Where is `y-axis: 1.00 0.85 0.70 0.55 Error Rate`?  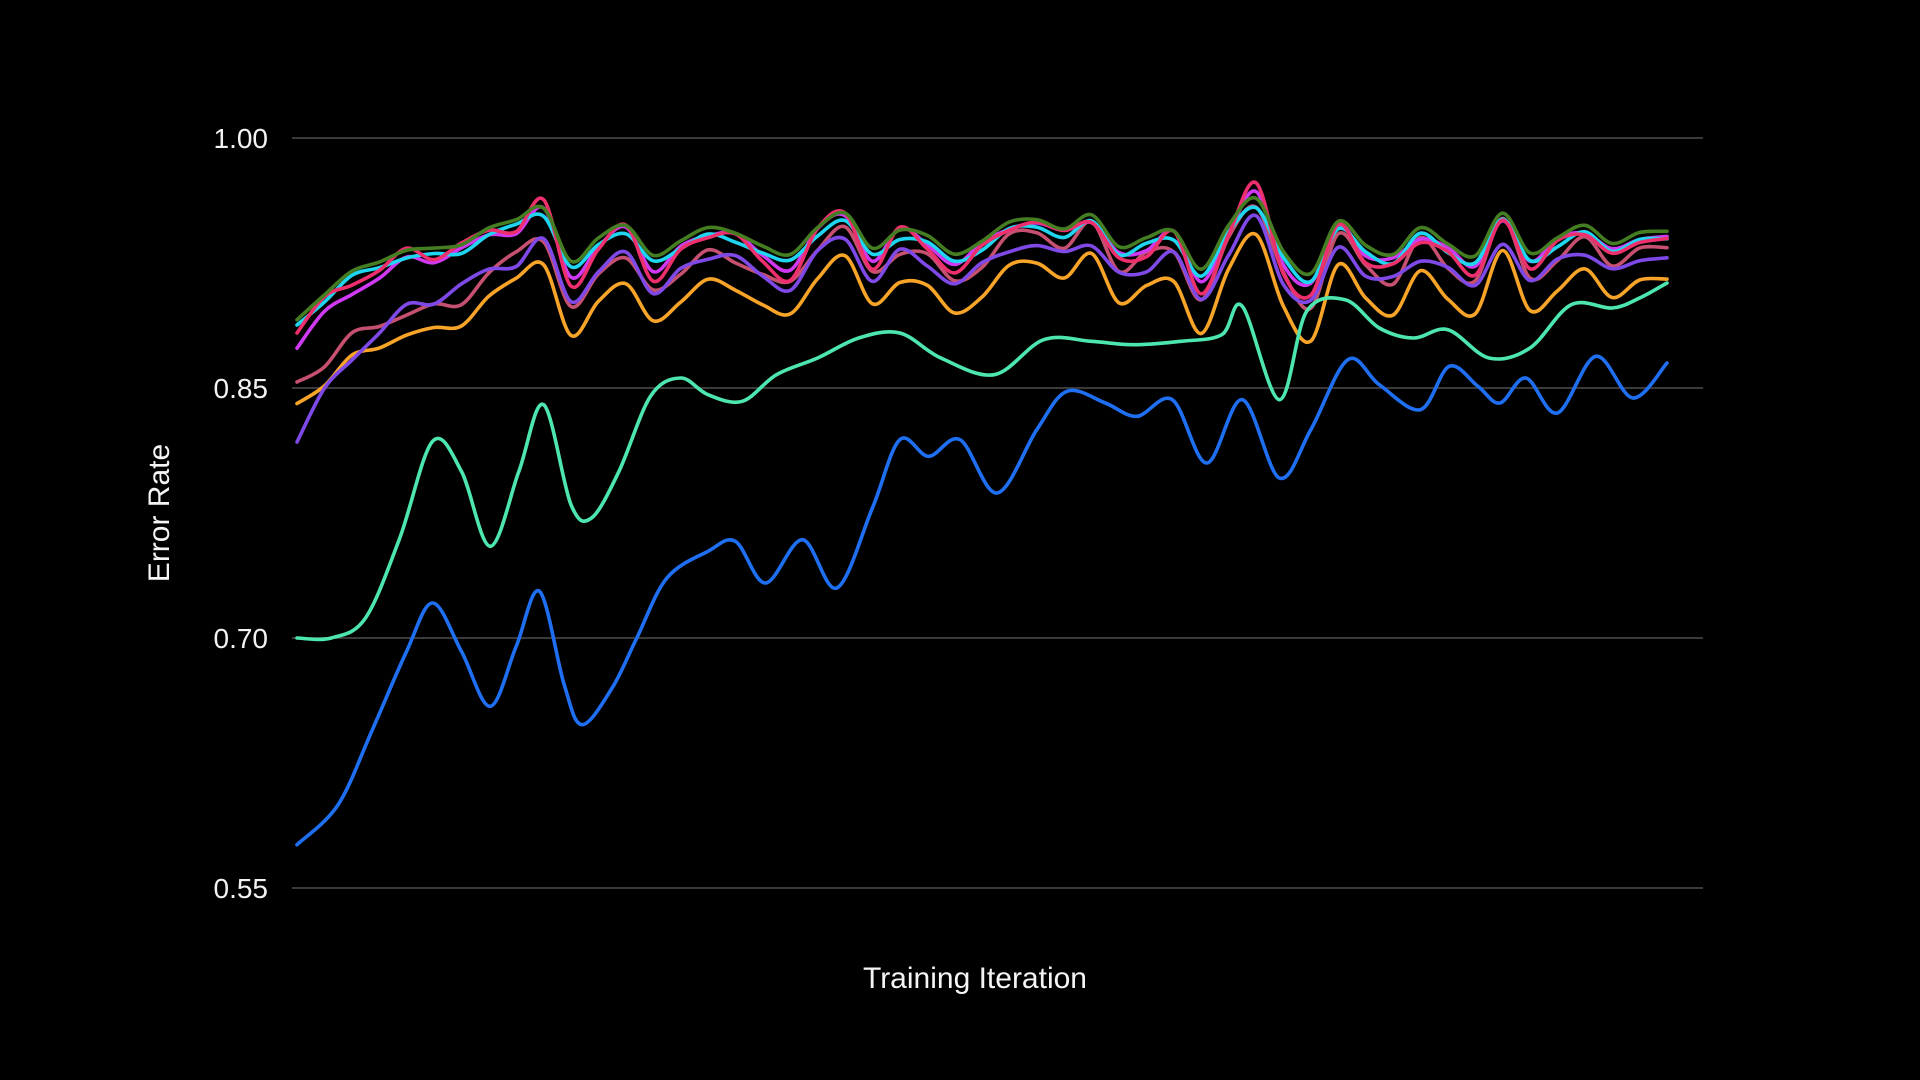 y-axis: 1.00 0.85 0.70 0.55 Error Rate is located at coordinates (205, 513).